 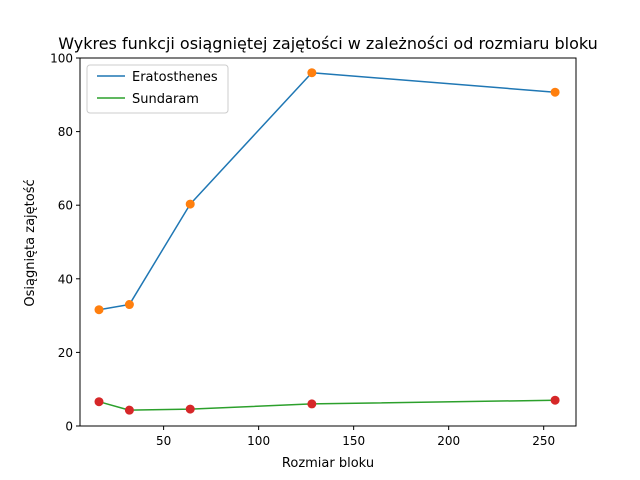 I want to click on x-tick-label-0: 50, so click(x=163, y=441).